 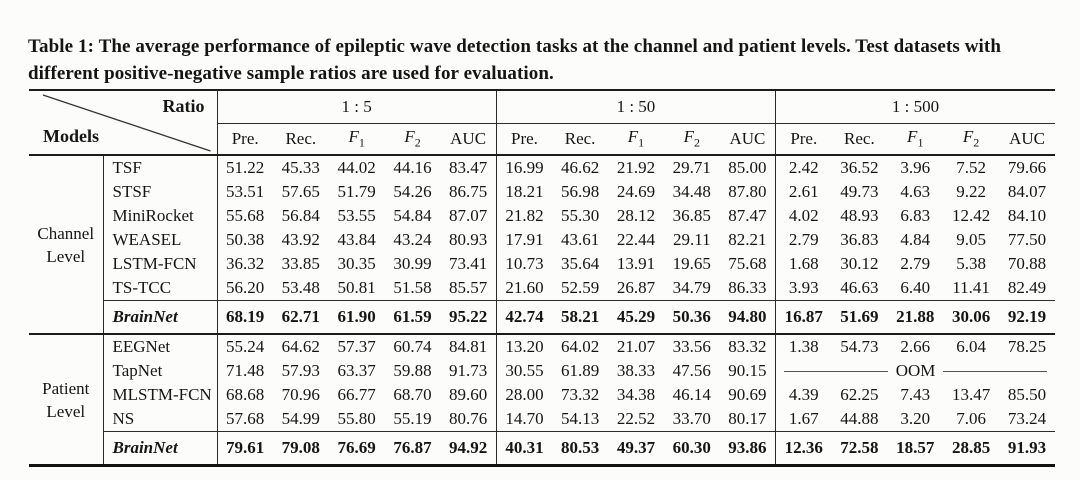 What do you see at coordinates (580, 418) in the screenshot?
I see `metric-value: 54.13` at bounding box center [580, 418].